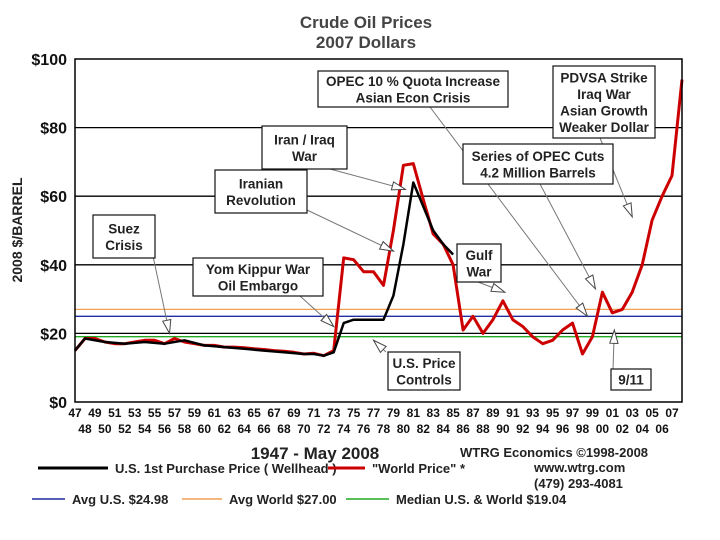  Describe the element at coordinates (124, 245) in the screenshot. I see `annotation-label: Crisis` at that location.